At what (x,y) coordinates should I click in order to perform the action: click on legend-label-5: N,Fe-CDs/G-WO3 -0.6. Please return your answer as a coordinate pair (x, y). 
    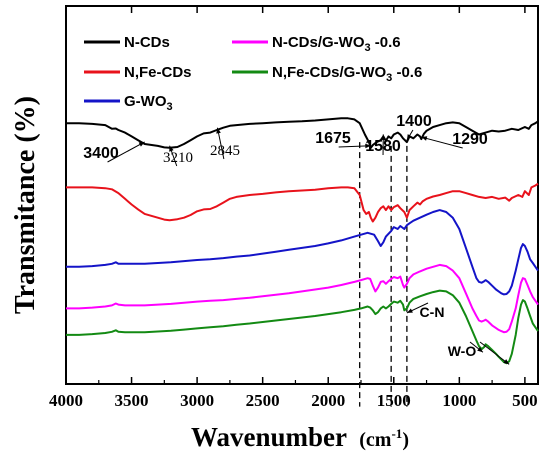
    Looking at the image, I should click on (347, 74).